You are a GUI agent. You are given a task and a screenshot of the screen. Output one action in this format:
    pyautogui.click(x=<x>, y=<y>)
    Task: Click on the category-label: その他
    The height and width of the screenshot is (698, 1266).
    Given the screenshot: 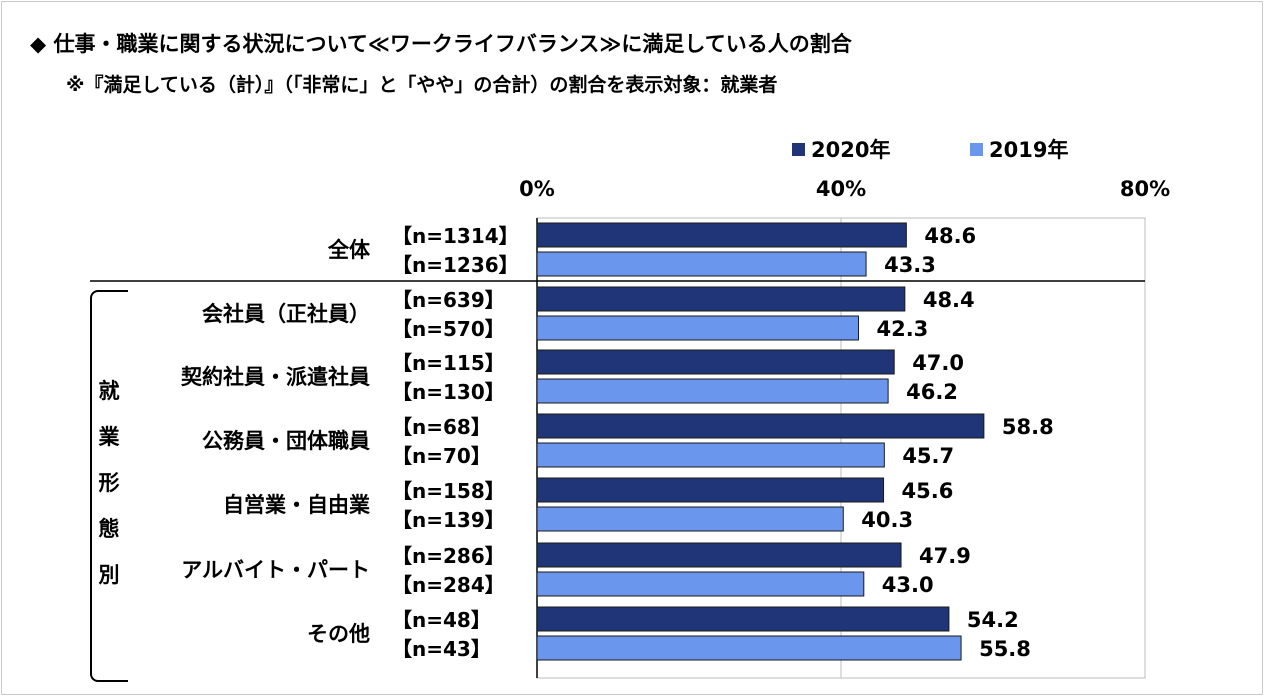 What is the action you would take?
    pyautogui.click(x=338, y=634)
    